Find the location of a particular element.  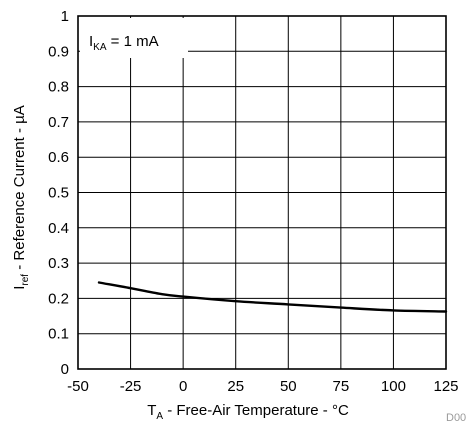

x-tick-label: 75 is located at coordinates (341, 386).